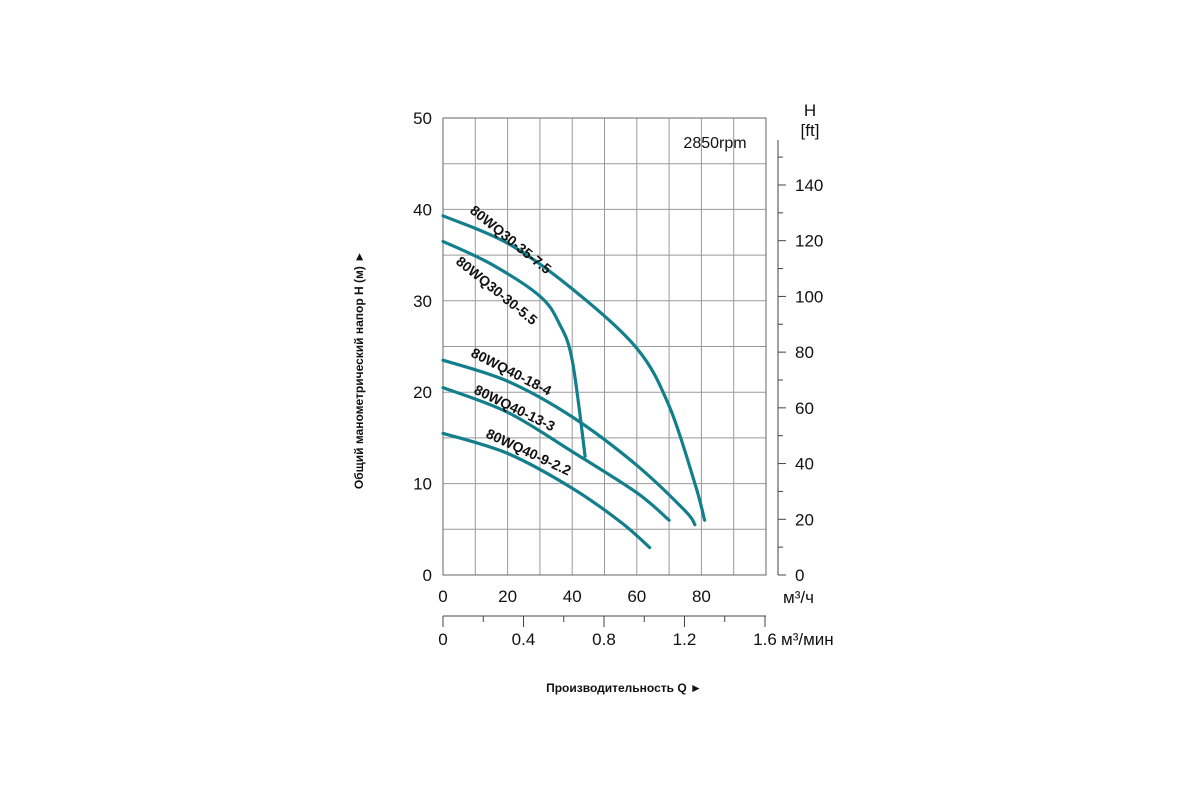 This screenshot has height=800, width=1200. I want to click on y2-tick-label: 20, so click(804, 519).